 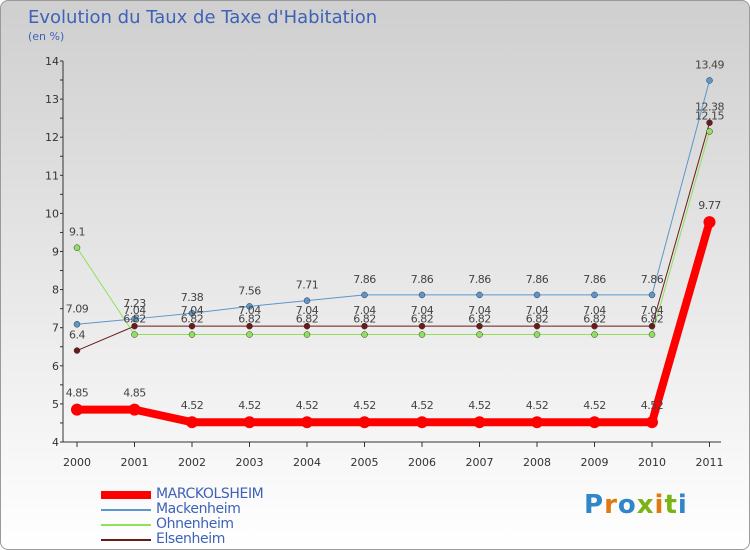 I want to click on data-label: 12.15, so click(x=709, y=115).